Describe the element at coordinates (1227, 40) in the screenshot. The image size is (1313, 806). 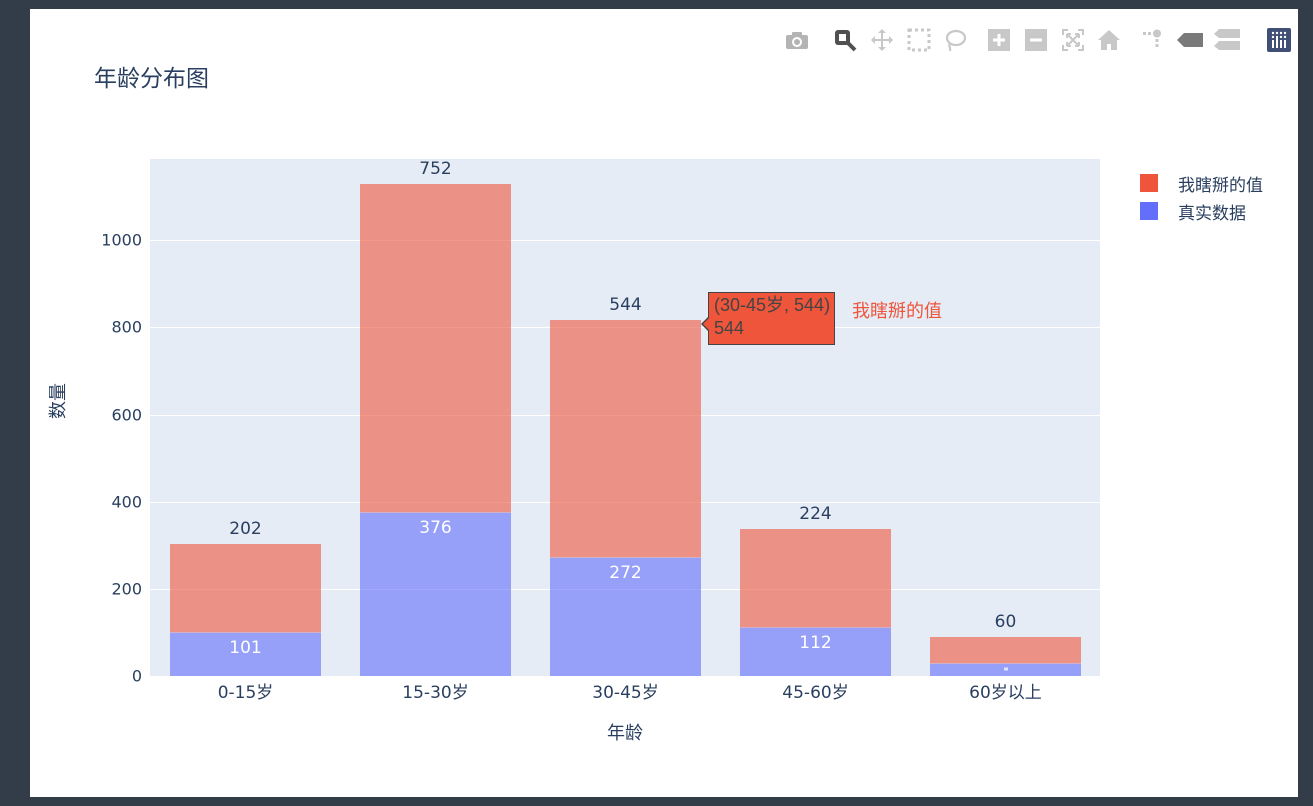
I see `hover-compare-icon` at that location.